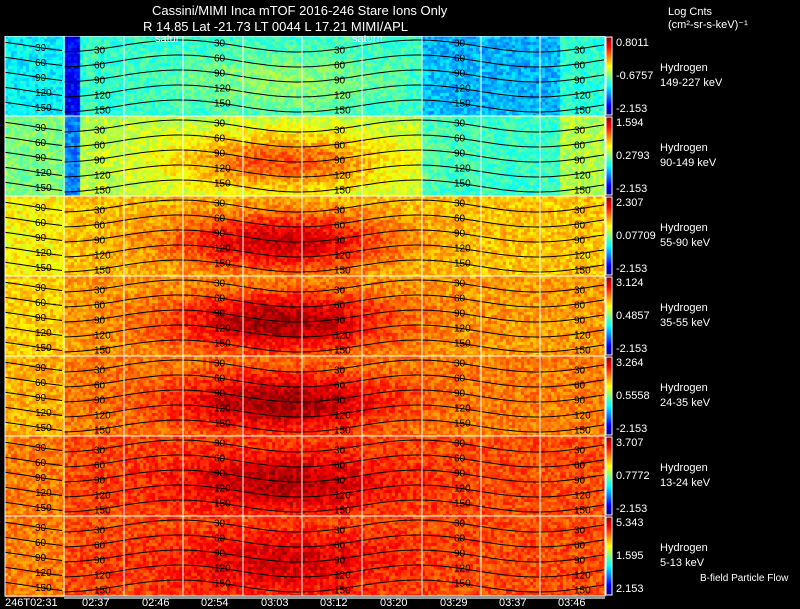 The height and width of the screenshot is (609, 800). I want to click on x-tick-label: 246T02:31, so click(31, 603).